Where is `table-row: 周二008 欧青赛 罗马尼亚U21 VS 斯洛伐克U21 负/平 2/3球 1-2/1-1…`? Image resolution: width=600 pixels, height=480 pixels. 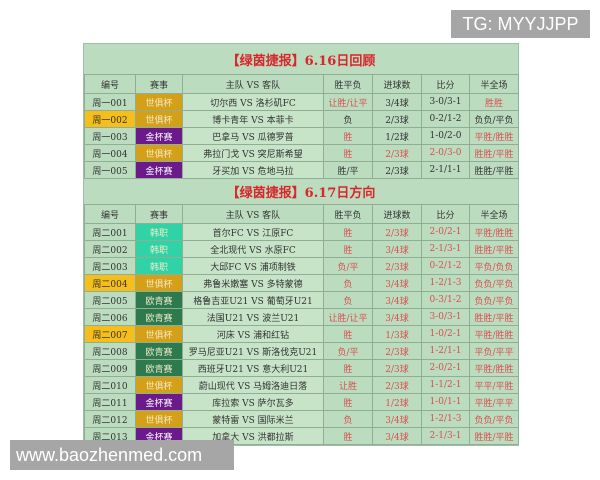
table-row: 周二008 欧青赛 罗马尼亚U21 VS 斯洛伐克U21 负/平 2/3球 1-2/1-1… is located at coordinates (301, 351).